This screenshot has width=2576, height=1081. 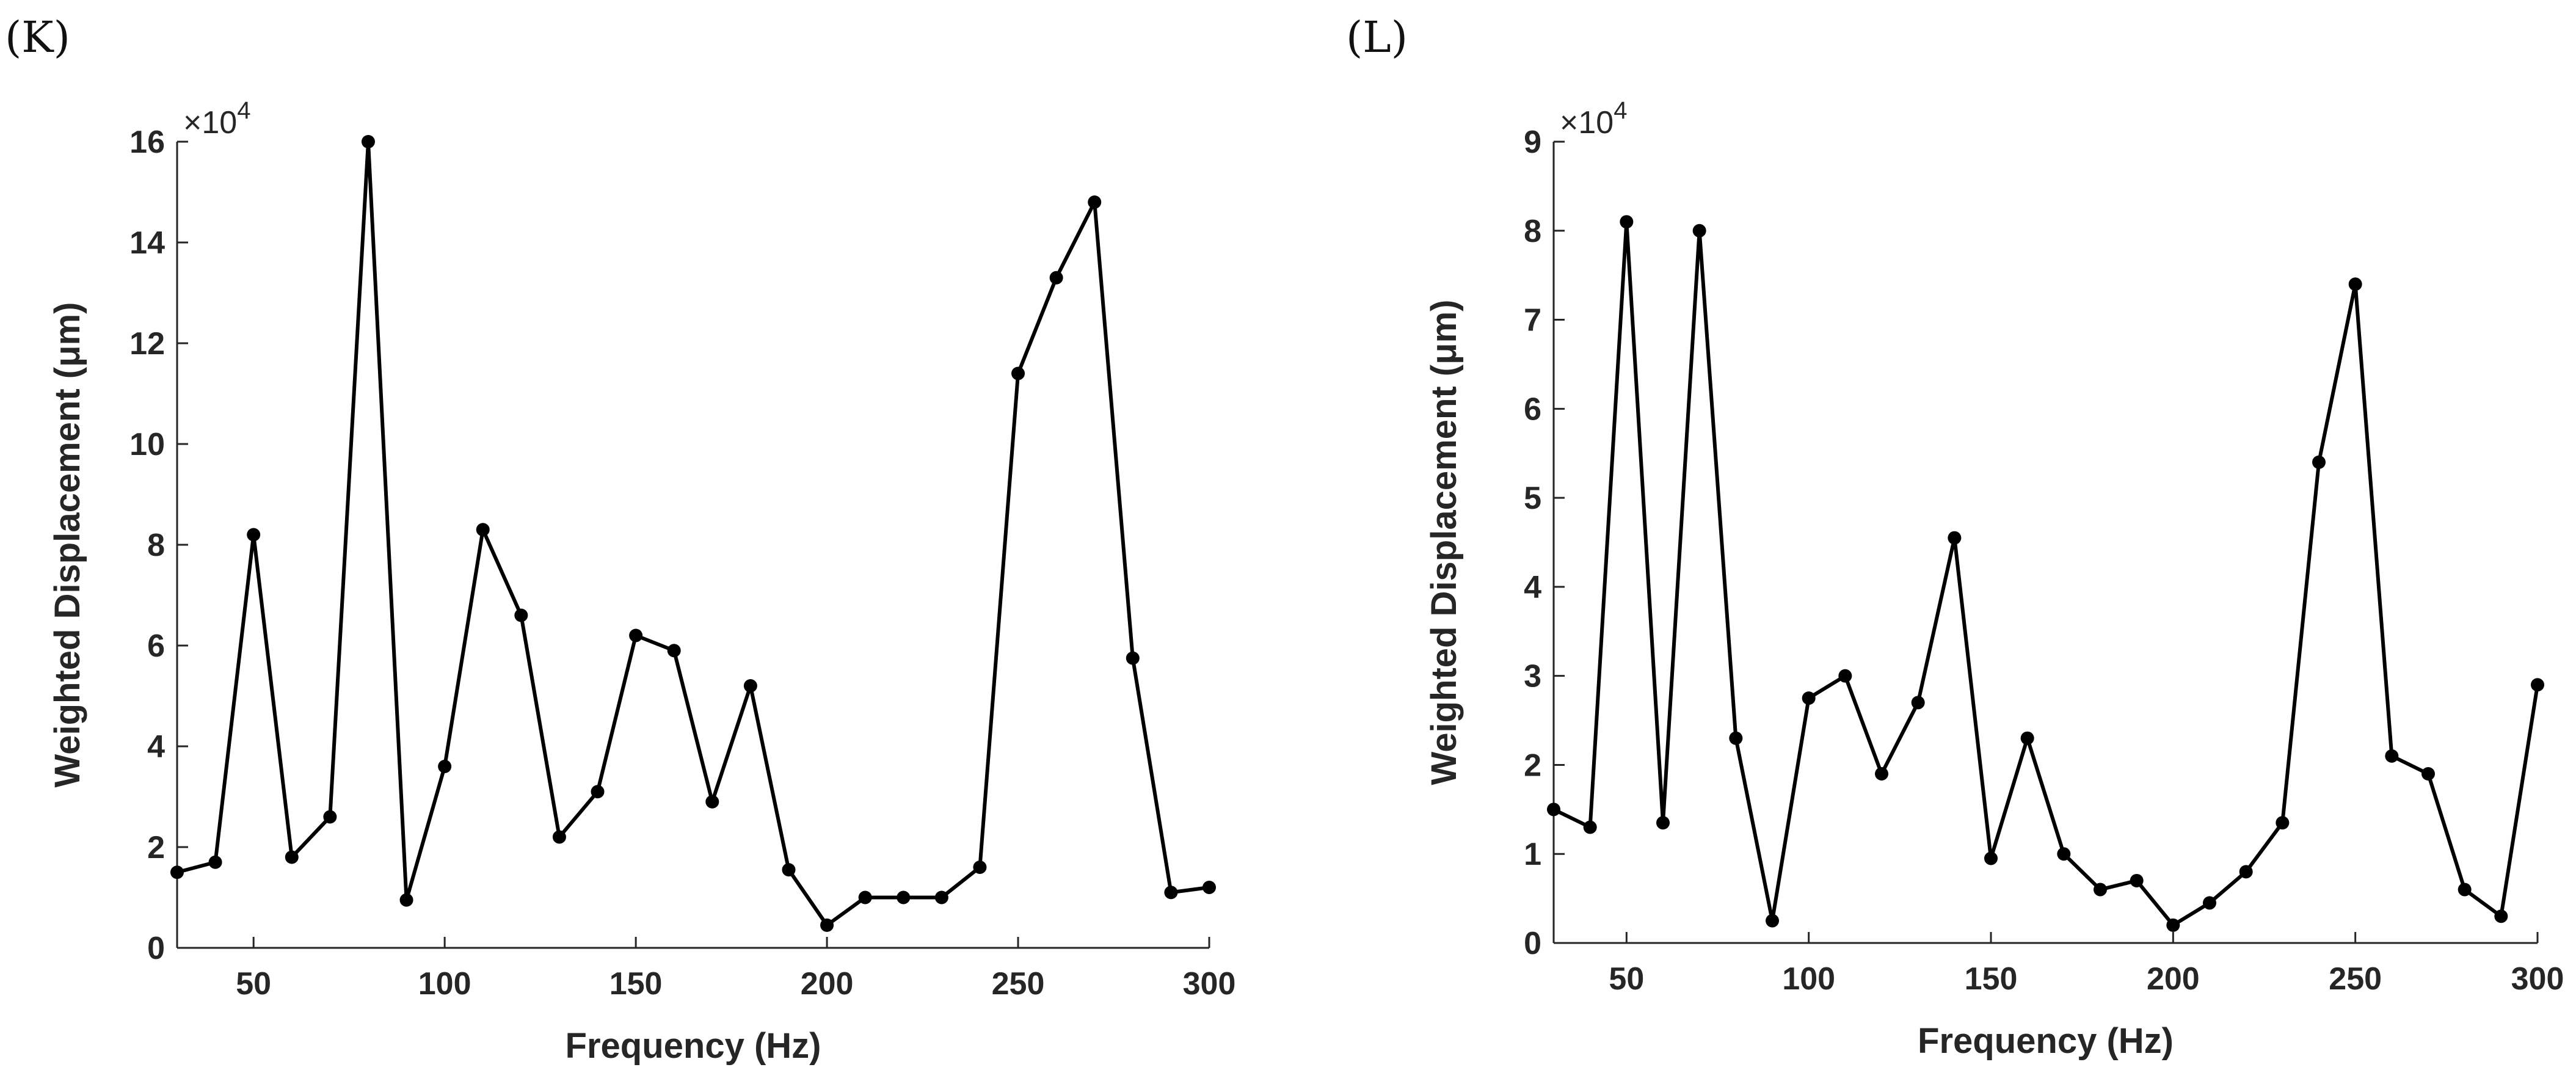 What do you see at coordinates (1533, 320) in the screenshot?
I see `y-tick-label: 7` at bounding box center [1533, 320].